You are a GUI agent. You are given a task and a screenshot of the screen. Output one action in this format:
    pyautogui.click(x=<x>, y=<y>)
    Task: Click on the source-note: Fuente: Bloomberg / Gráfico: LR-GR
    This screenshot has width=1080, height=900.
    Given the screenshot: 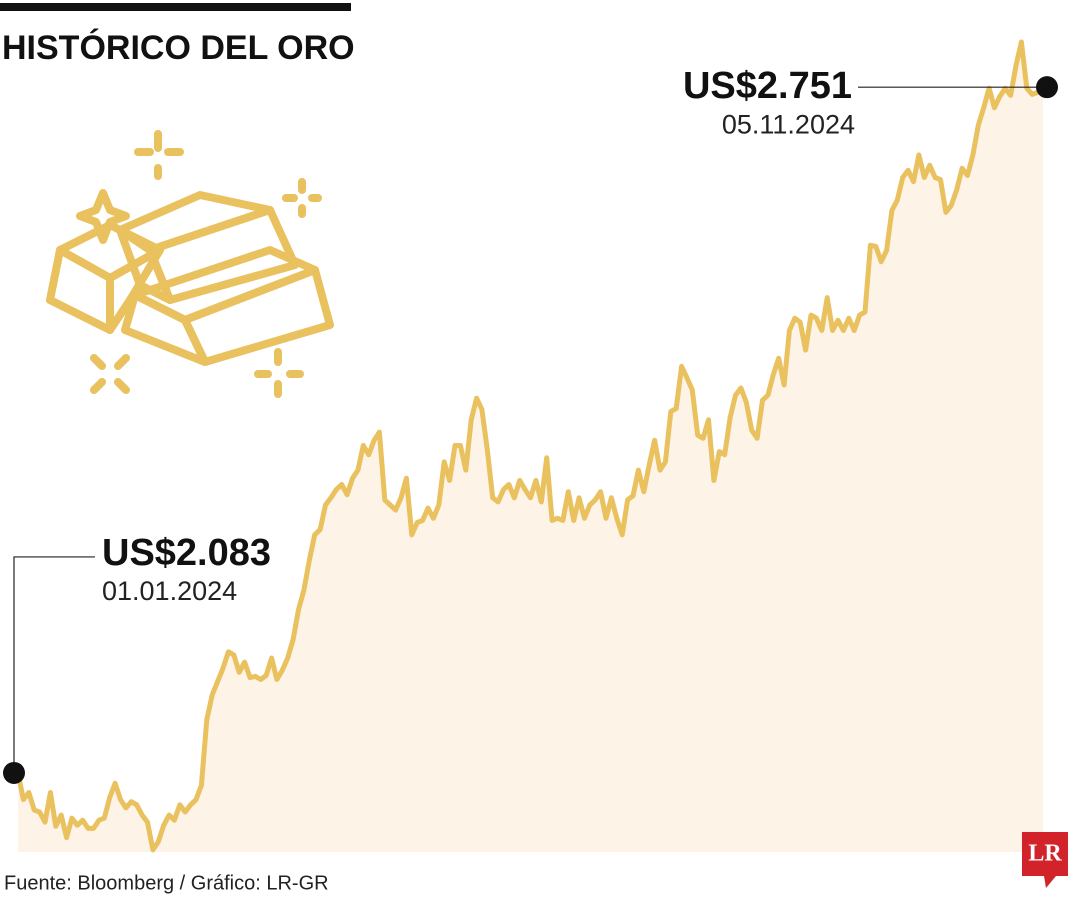 What is the action you would take?
    pyautogui.click(x=166, y=883)
    